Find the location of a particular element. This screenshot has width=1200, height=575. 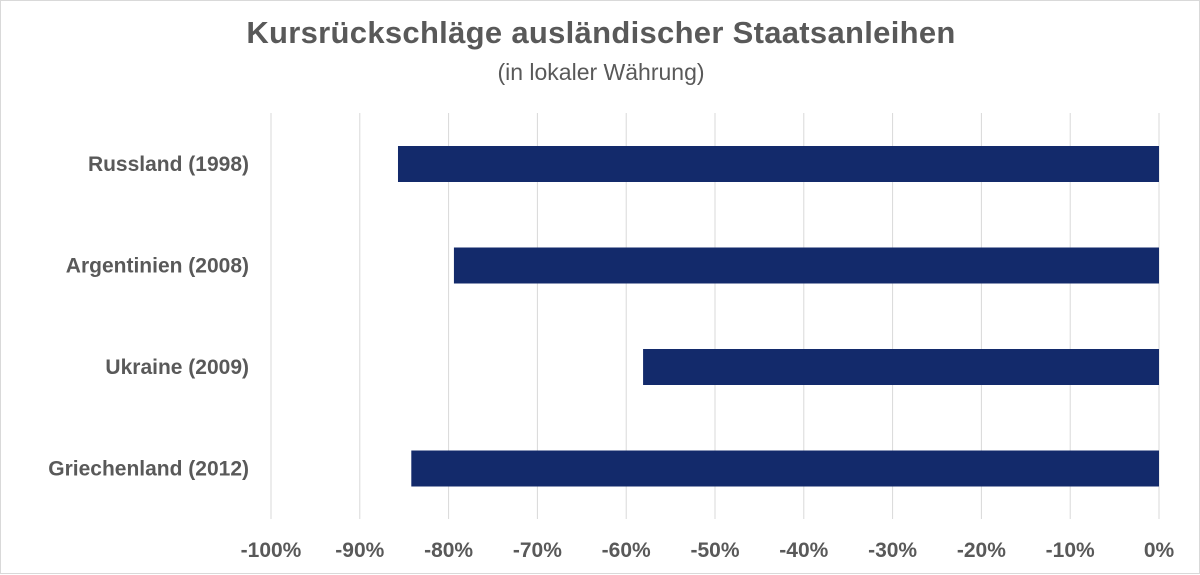

category-label: Griechenland (2012) is located at coordinates (148, 469).